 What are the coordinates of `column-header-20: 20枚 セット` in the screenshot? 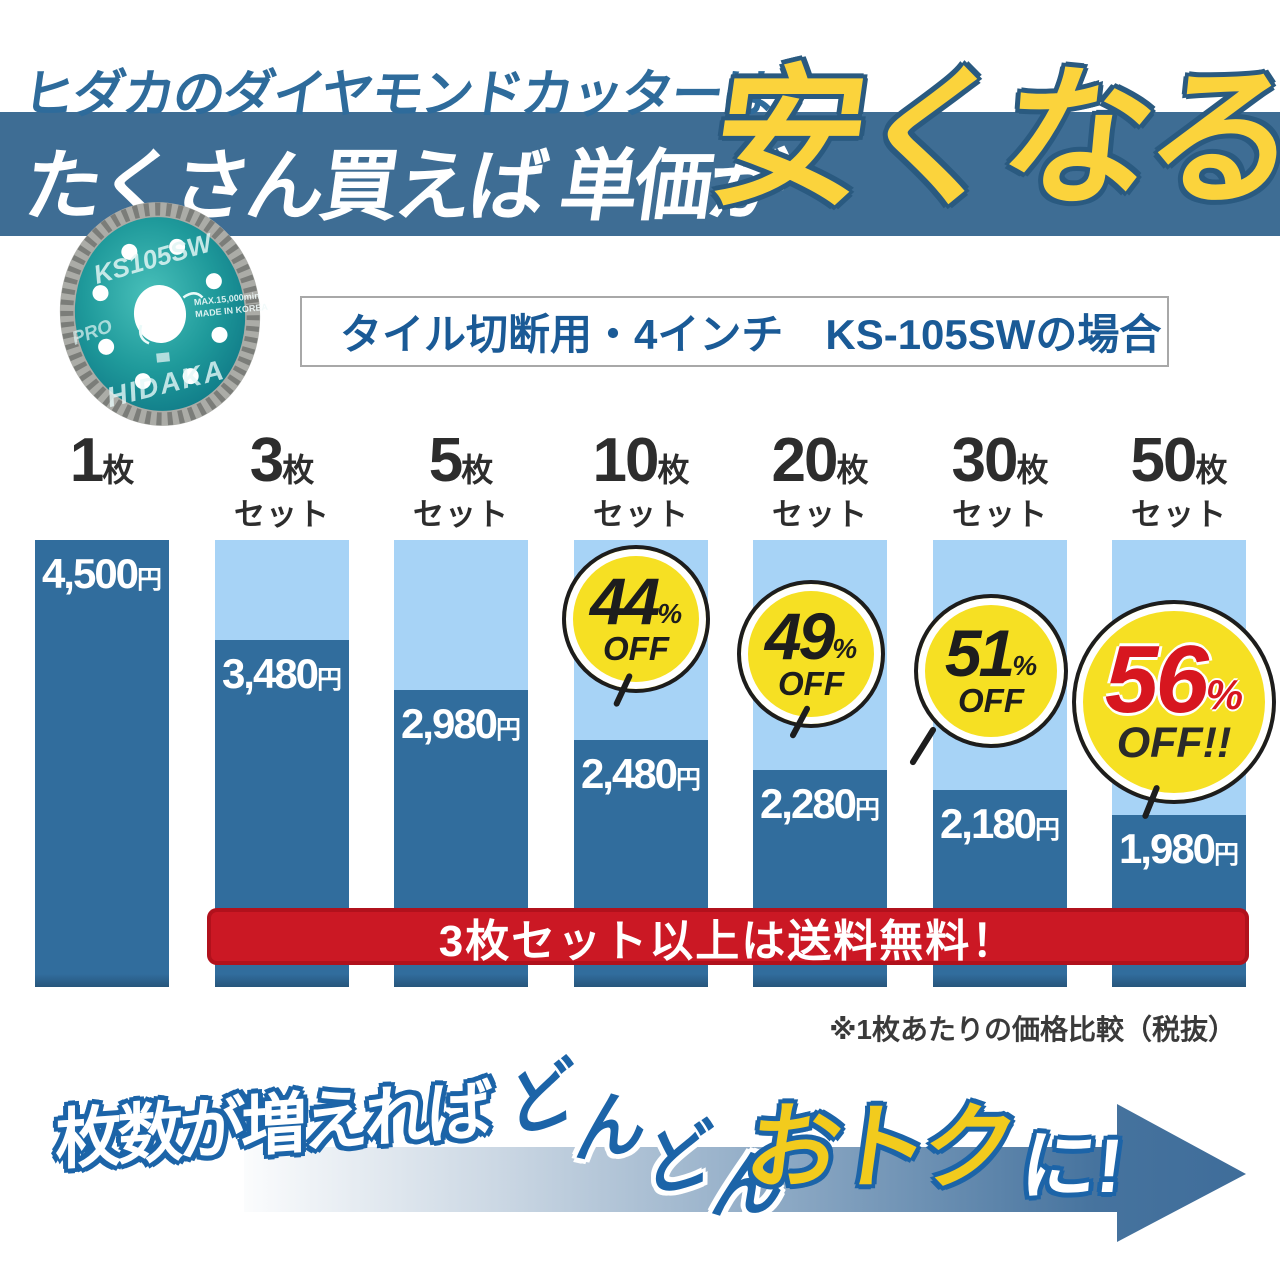 It's located at (820, 480).